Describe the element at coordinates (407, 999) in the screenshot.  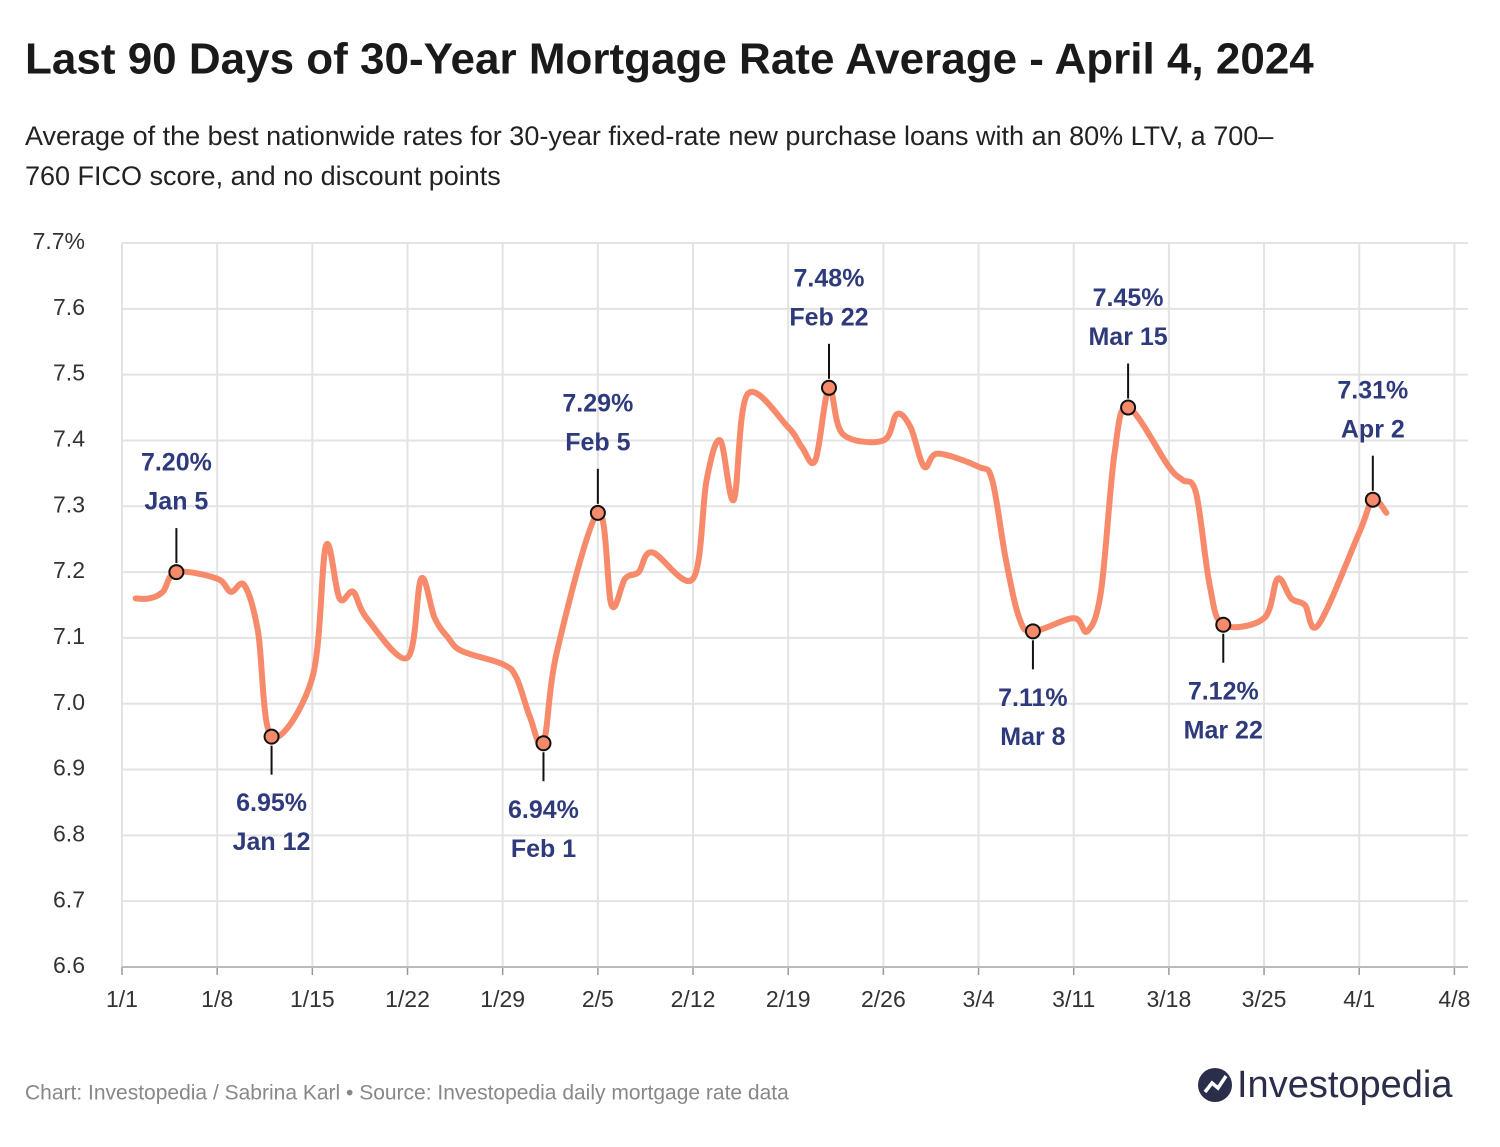
I see `x-tick-label: 1/22` at that location.